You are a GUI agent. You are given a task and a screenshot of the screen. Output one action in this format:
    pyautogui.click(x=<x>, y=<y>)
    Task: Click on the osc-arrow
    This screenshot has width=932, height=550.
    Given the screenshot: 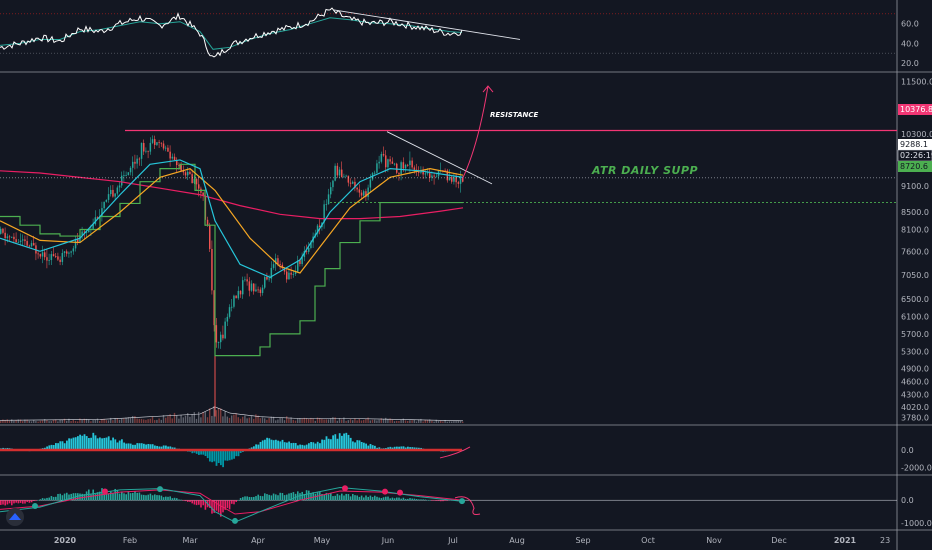 What is the action you would take?
    pyautogui.click(x=467, y=506)
    